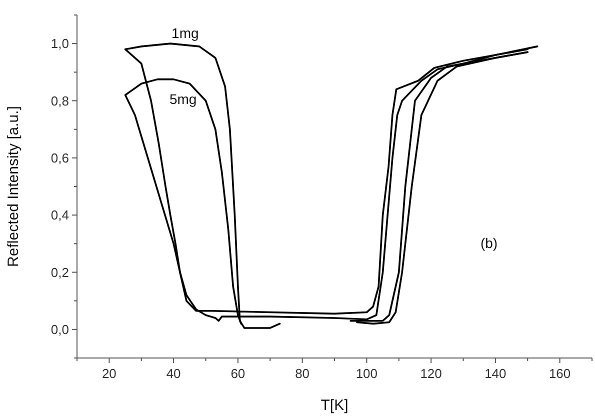 The image size is (595, 416). Describe the element at coordinates (59, 272) in the screenshot. I see `y-tick-label: 0,2` at that location.